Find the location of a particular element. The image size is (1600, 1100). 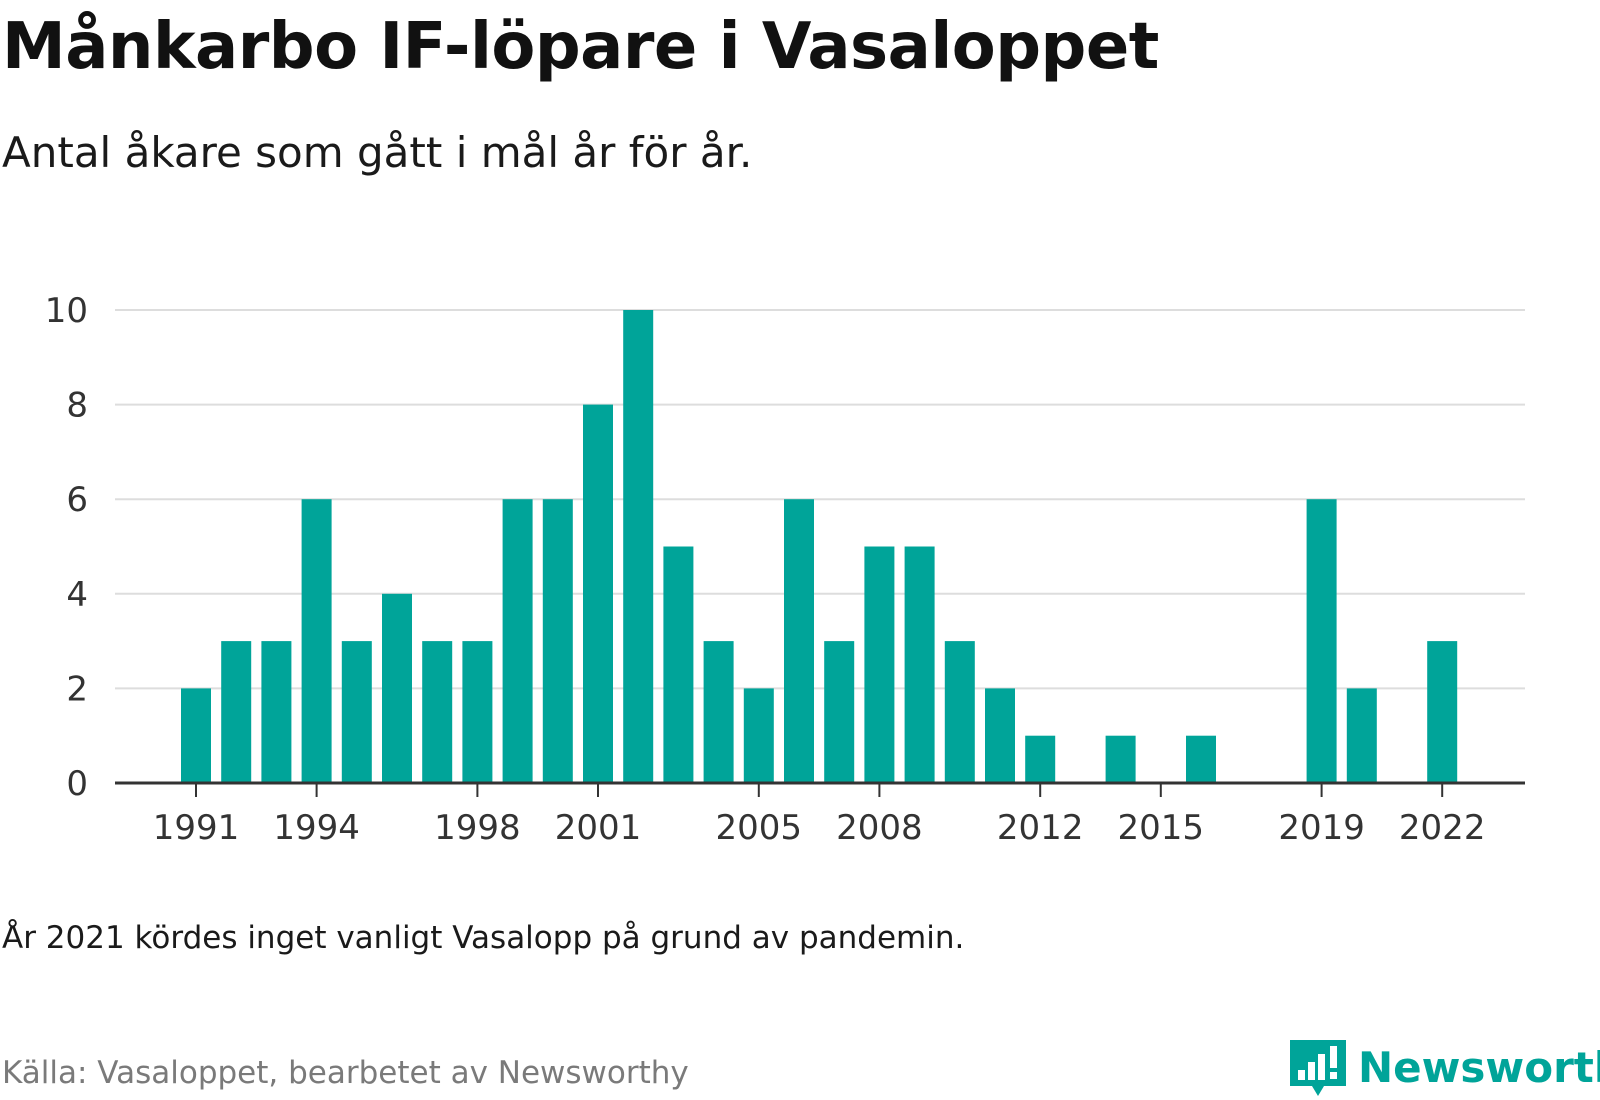

bar-1998 is located at coordinates (477, 712).